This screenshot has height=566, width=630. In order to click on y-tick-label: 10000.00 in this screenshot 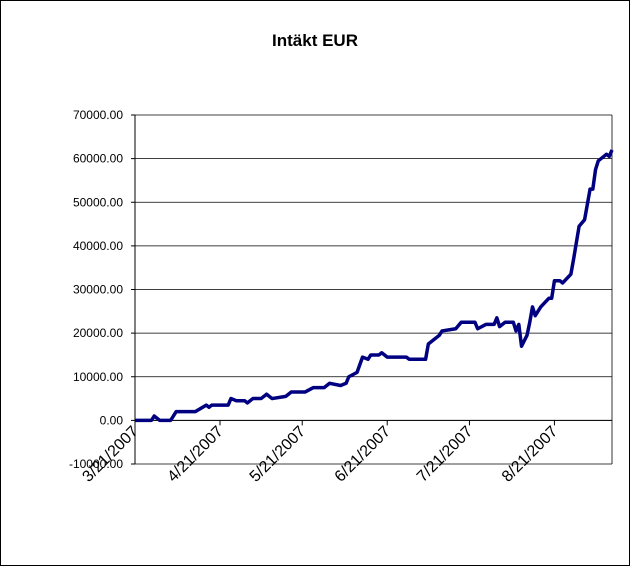, I will do `click(98, 377)`.